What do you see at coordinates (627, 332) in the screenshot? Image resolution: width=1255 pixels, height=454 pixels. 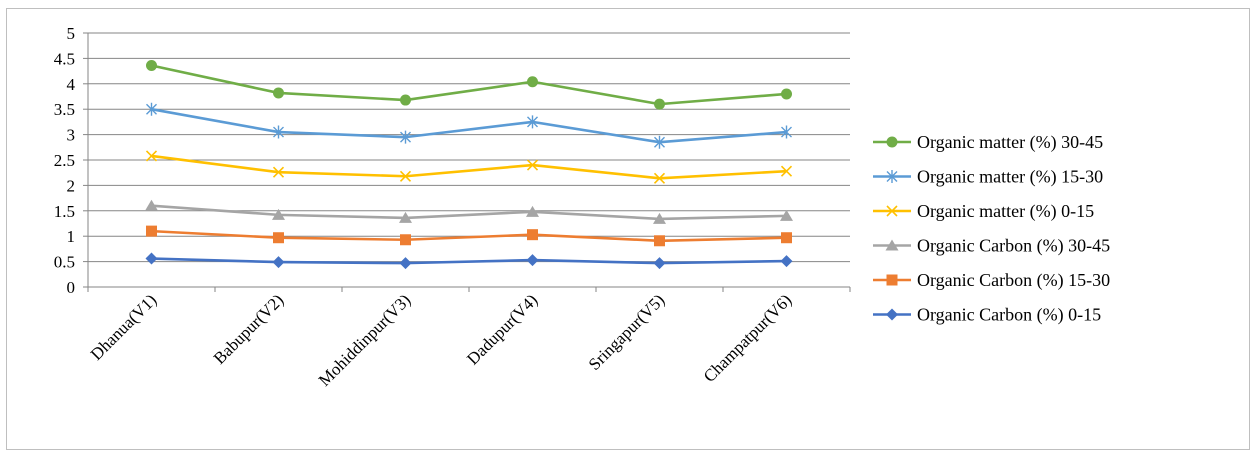 I see `x-tick-label: Sringapur(V5)` at bounding box center [627, 332].